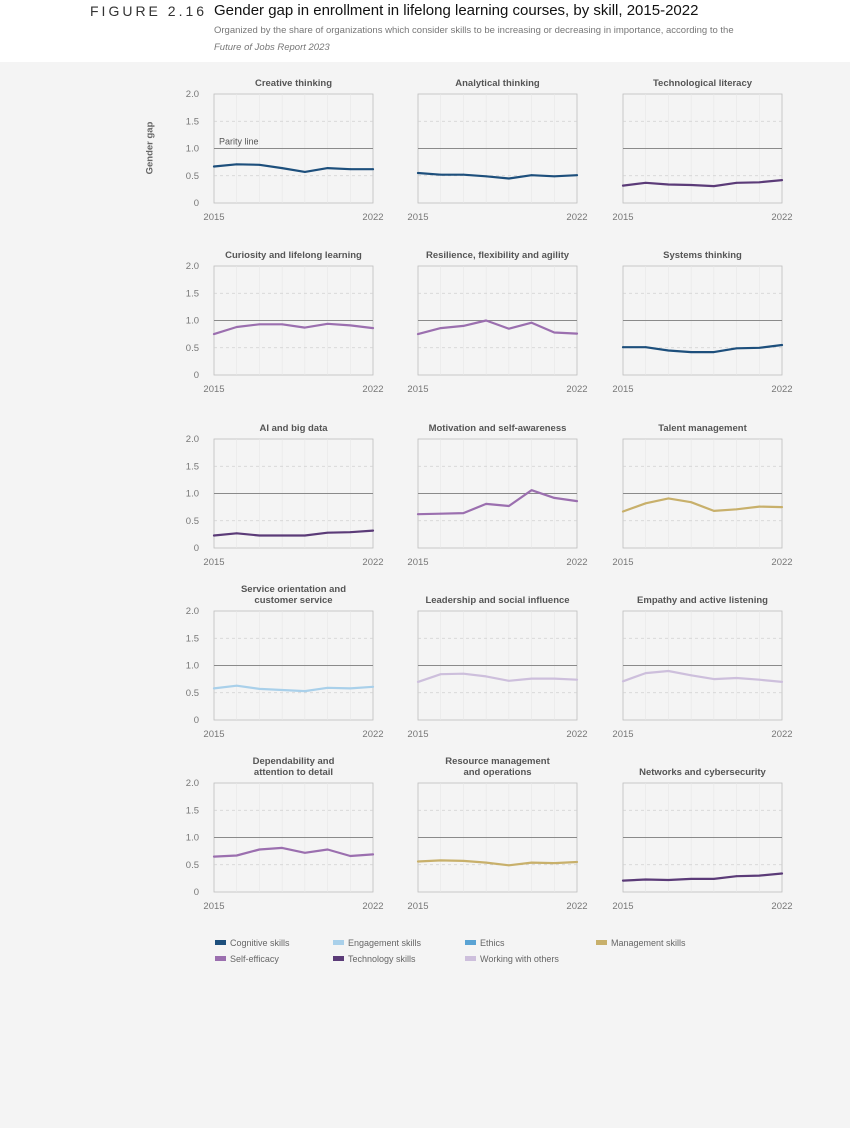  Describe the element at coordinates (252, 943) in the screenshot. I see `legend-item-cognitive-skills: Cognitive skills` at that location.